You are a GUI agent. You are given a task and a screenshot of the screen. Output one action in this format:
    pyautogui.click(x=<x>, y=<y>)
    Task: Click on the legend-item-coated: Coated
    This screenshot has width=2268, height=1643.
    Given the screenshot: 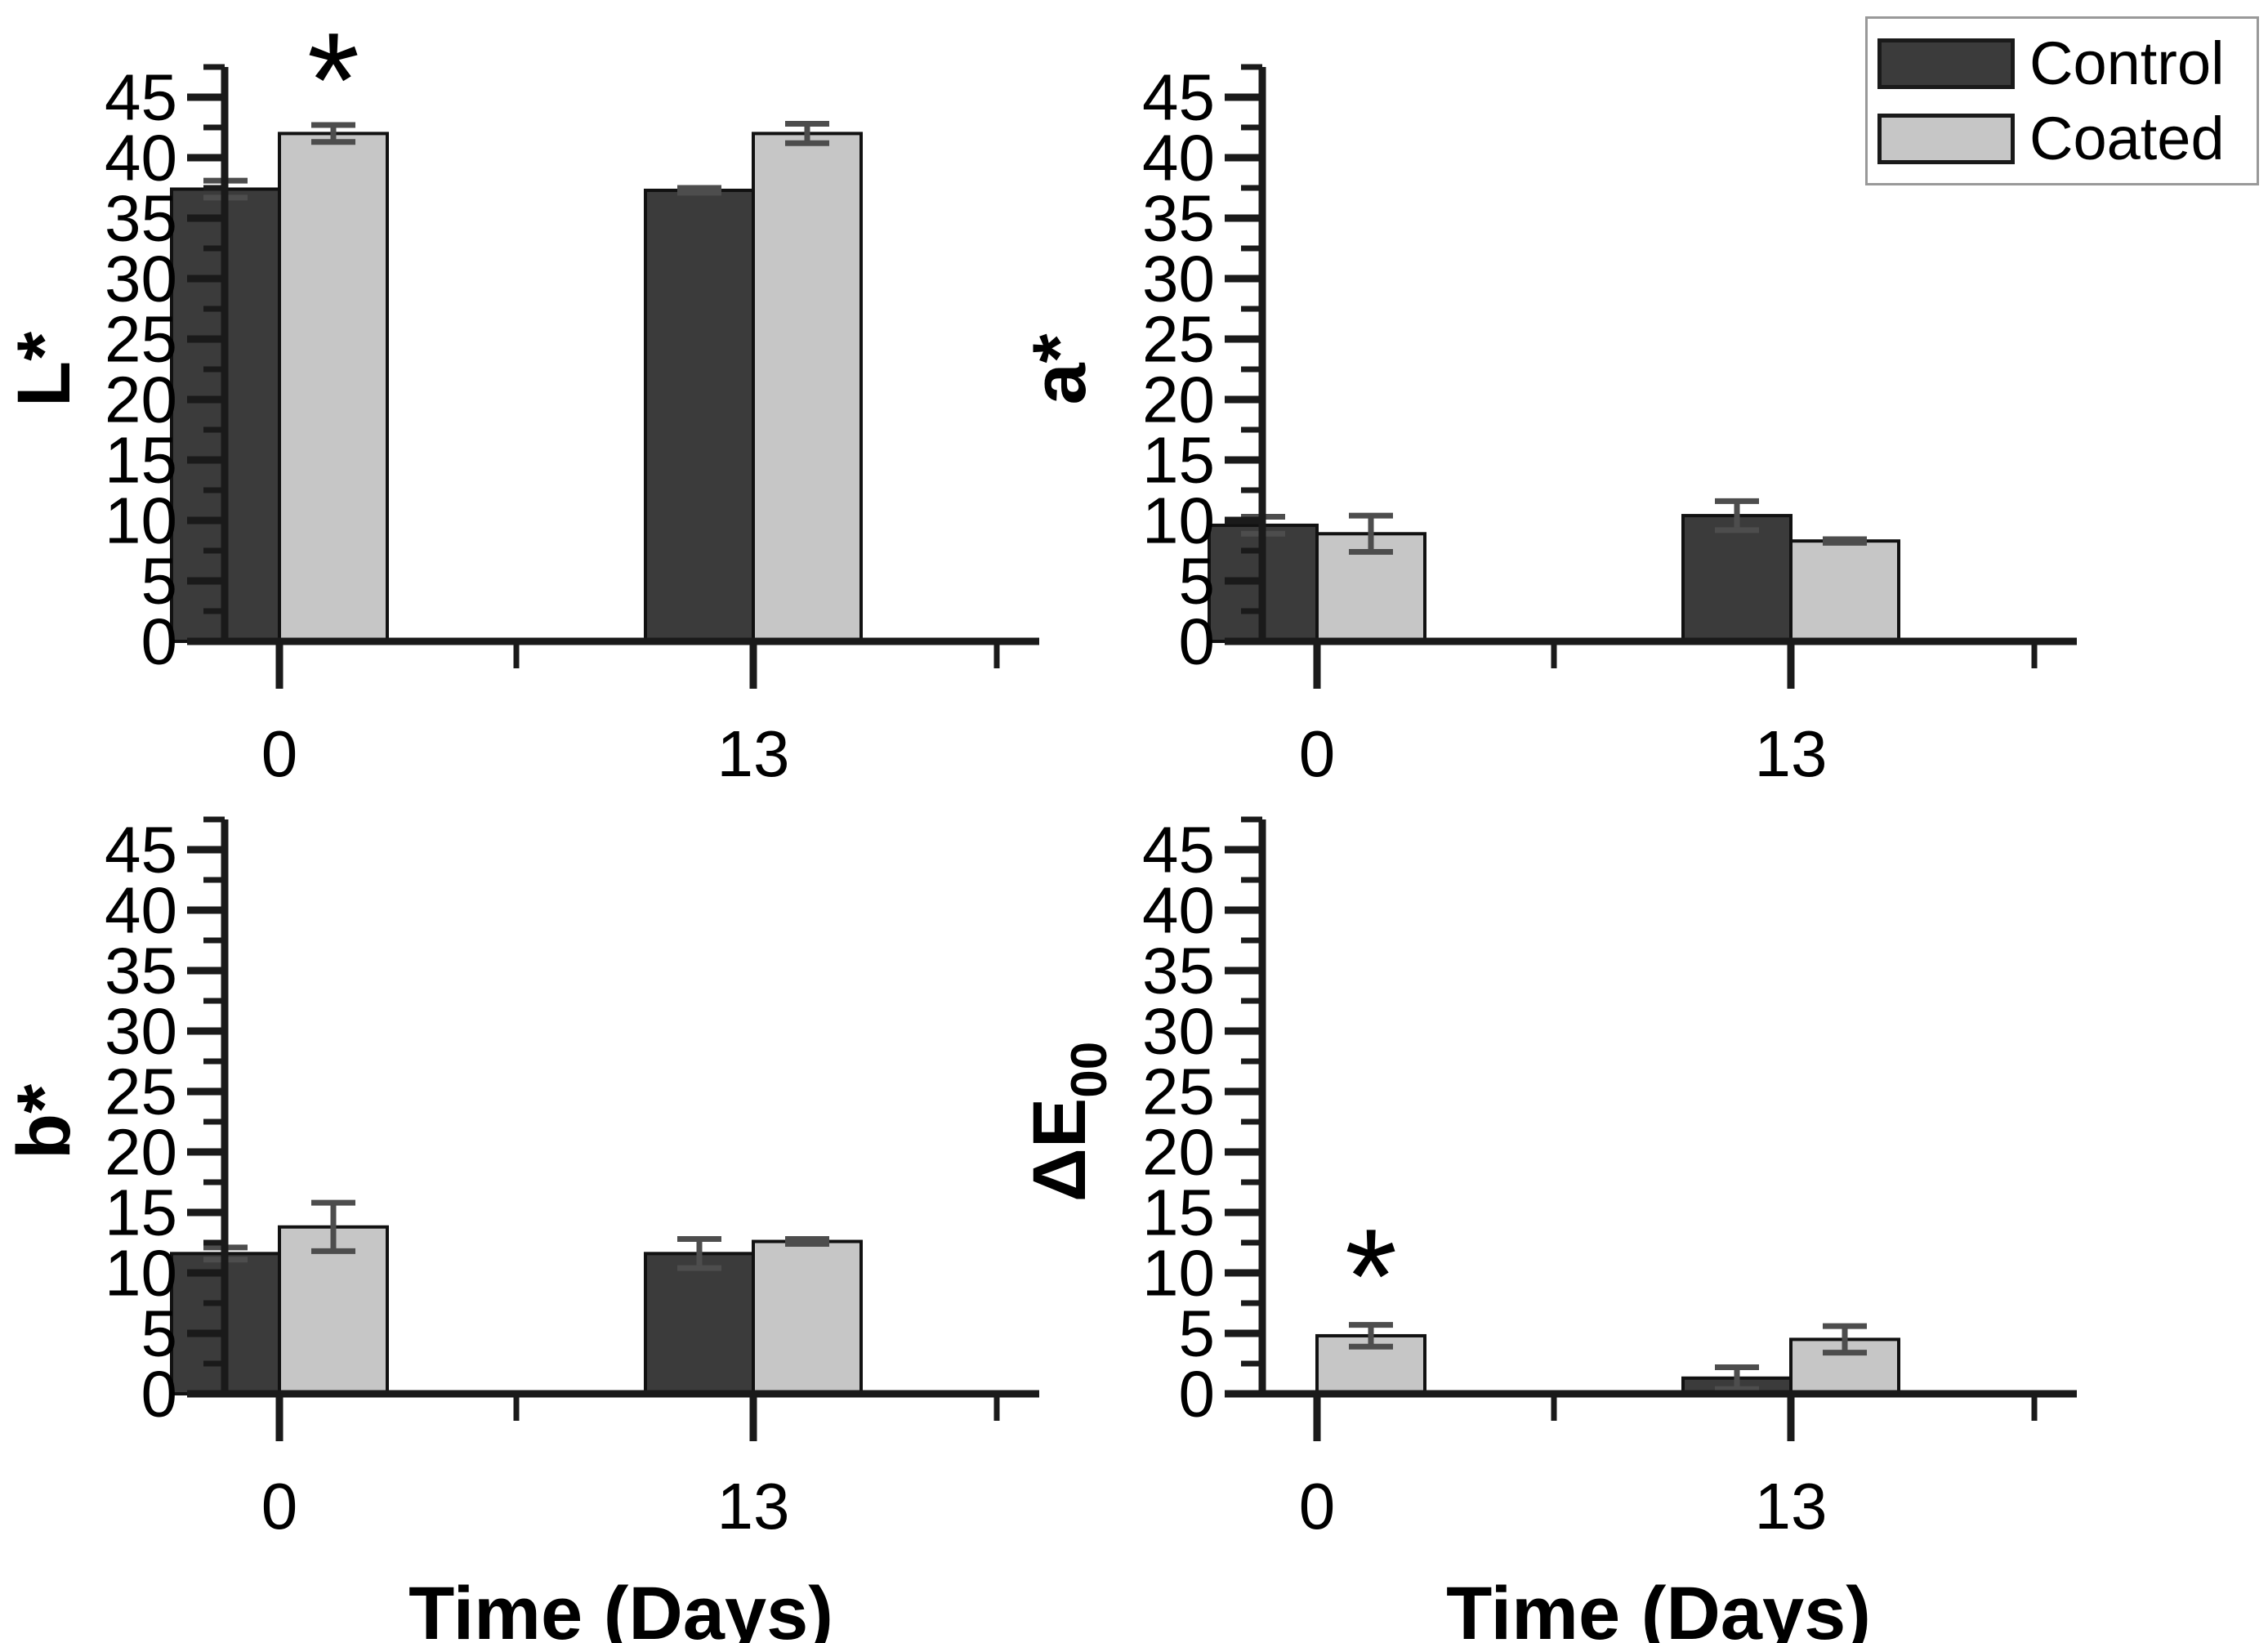 What is the action you would take?
    pyautogui.click(x=2062, y=138)
    